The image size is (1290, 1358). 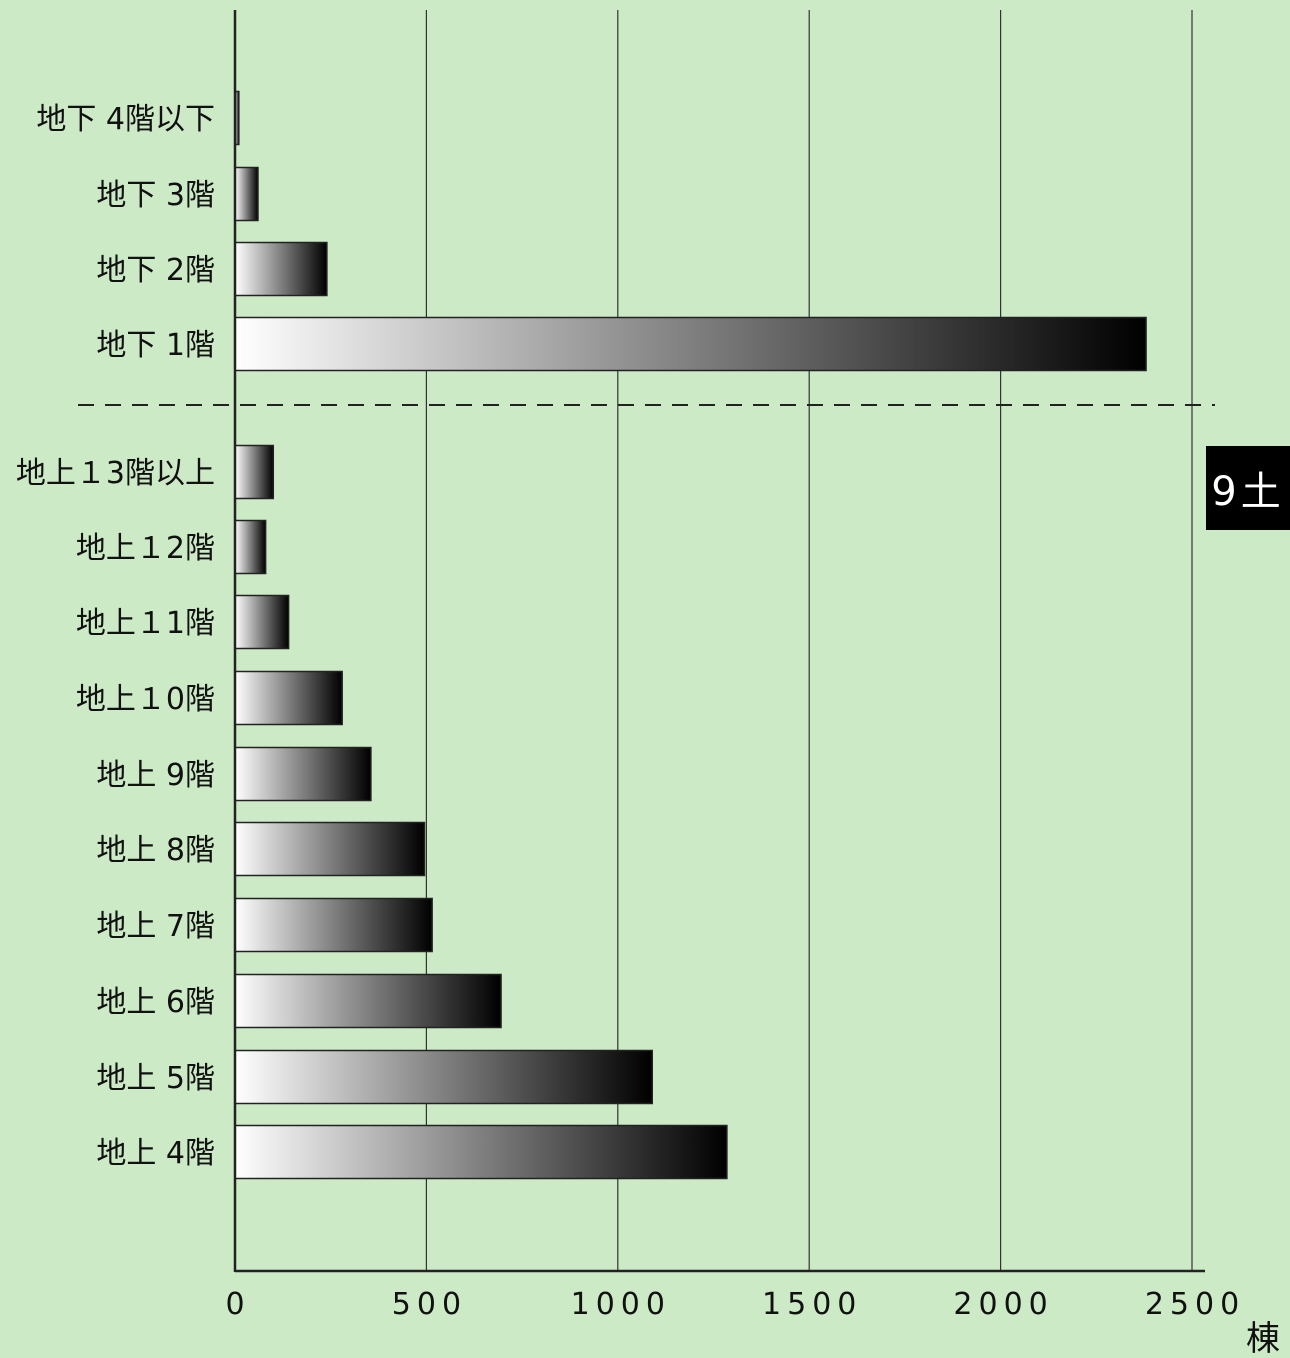 I want to click on category-label-9: 地上 8階, so click(x=155, y=850).